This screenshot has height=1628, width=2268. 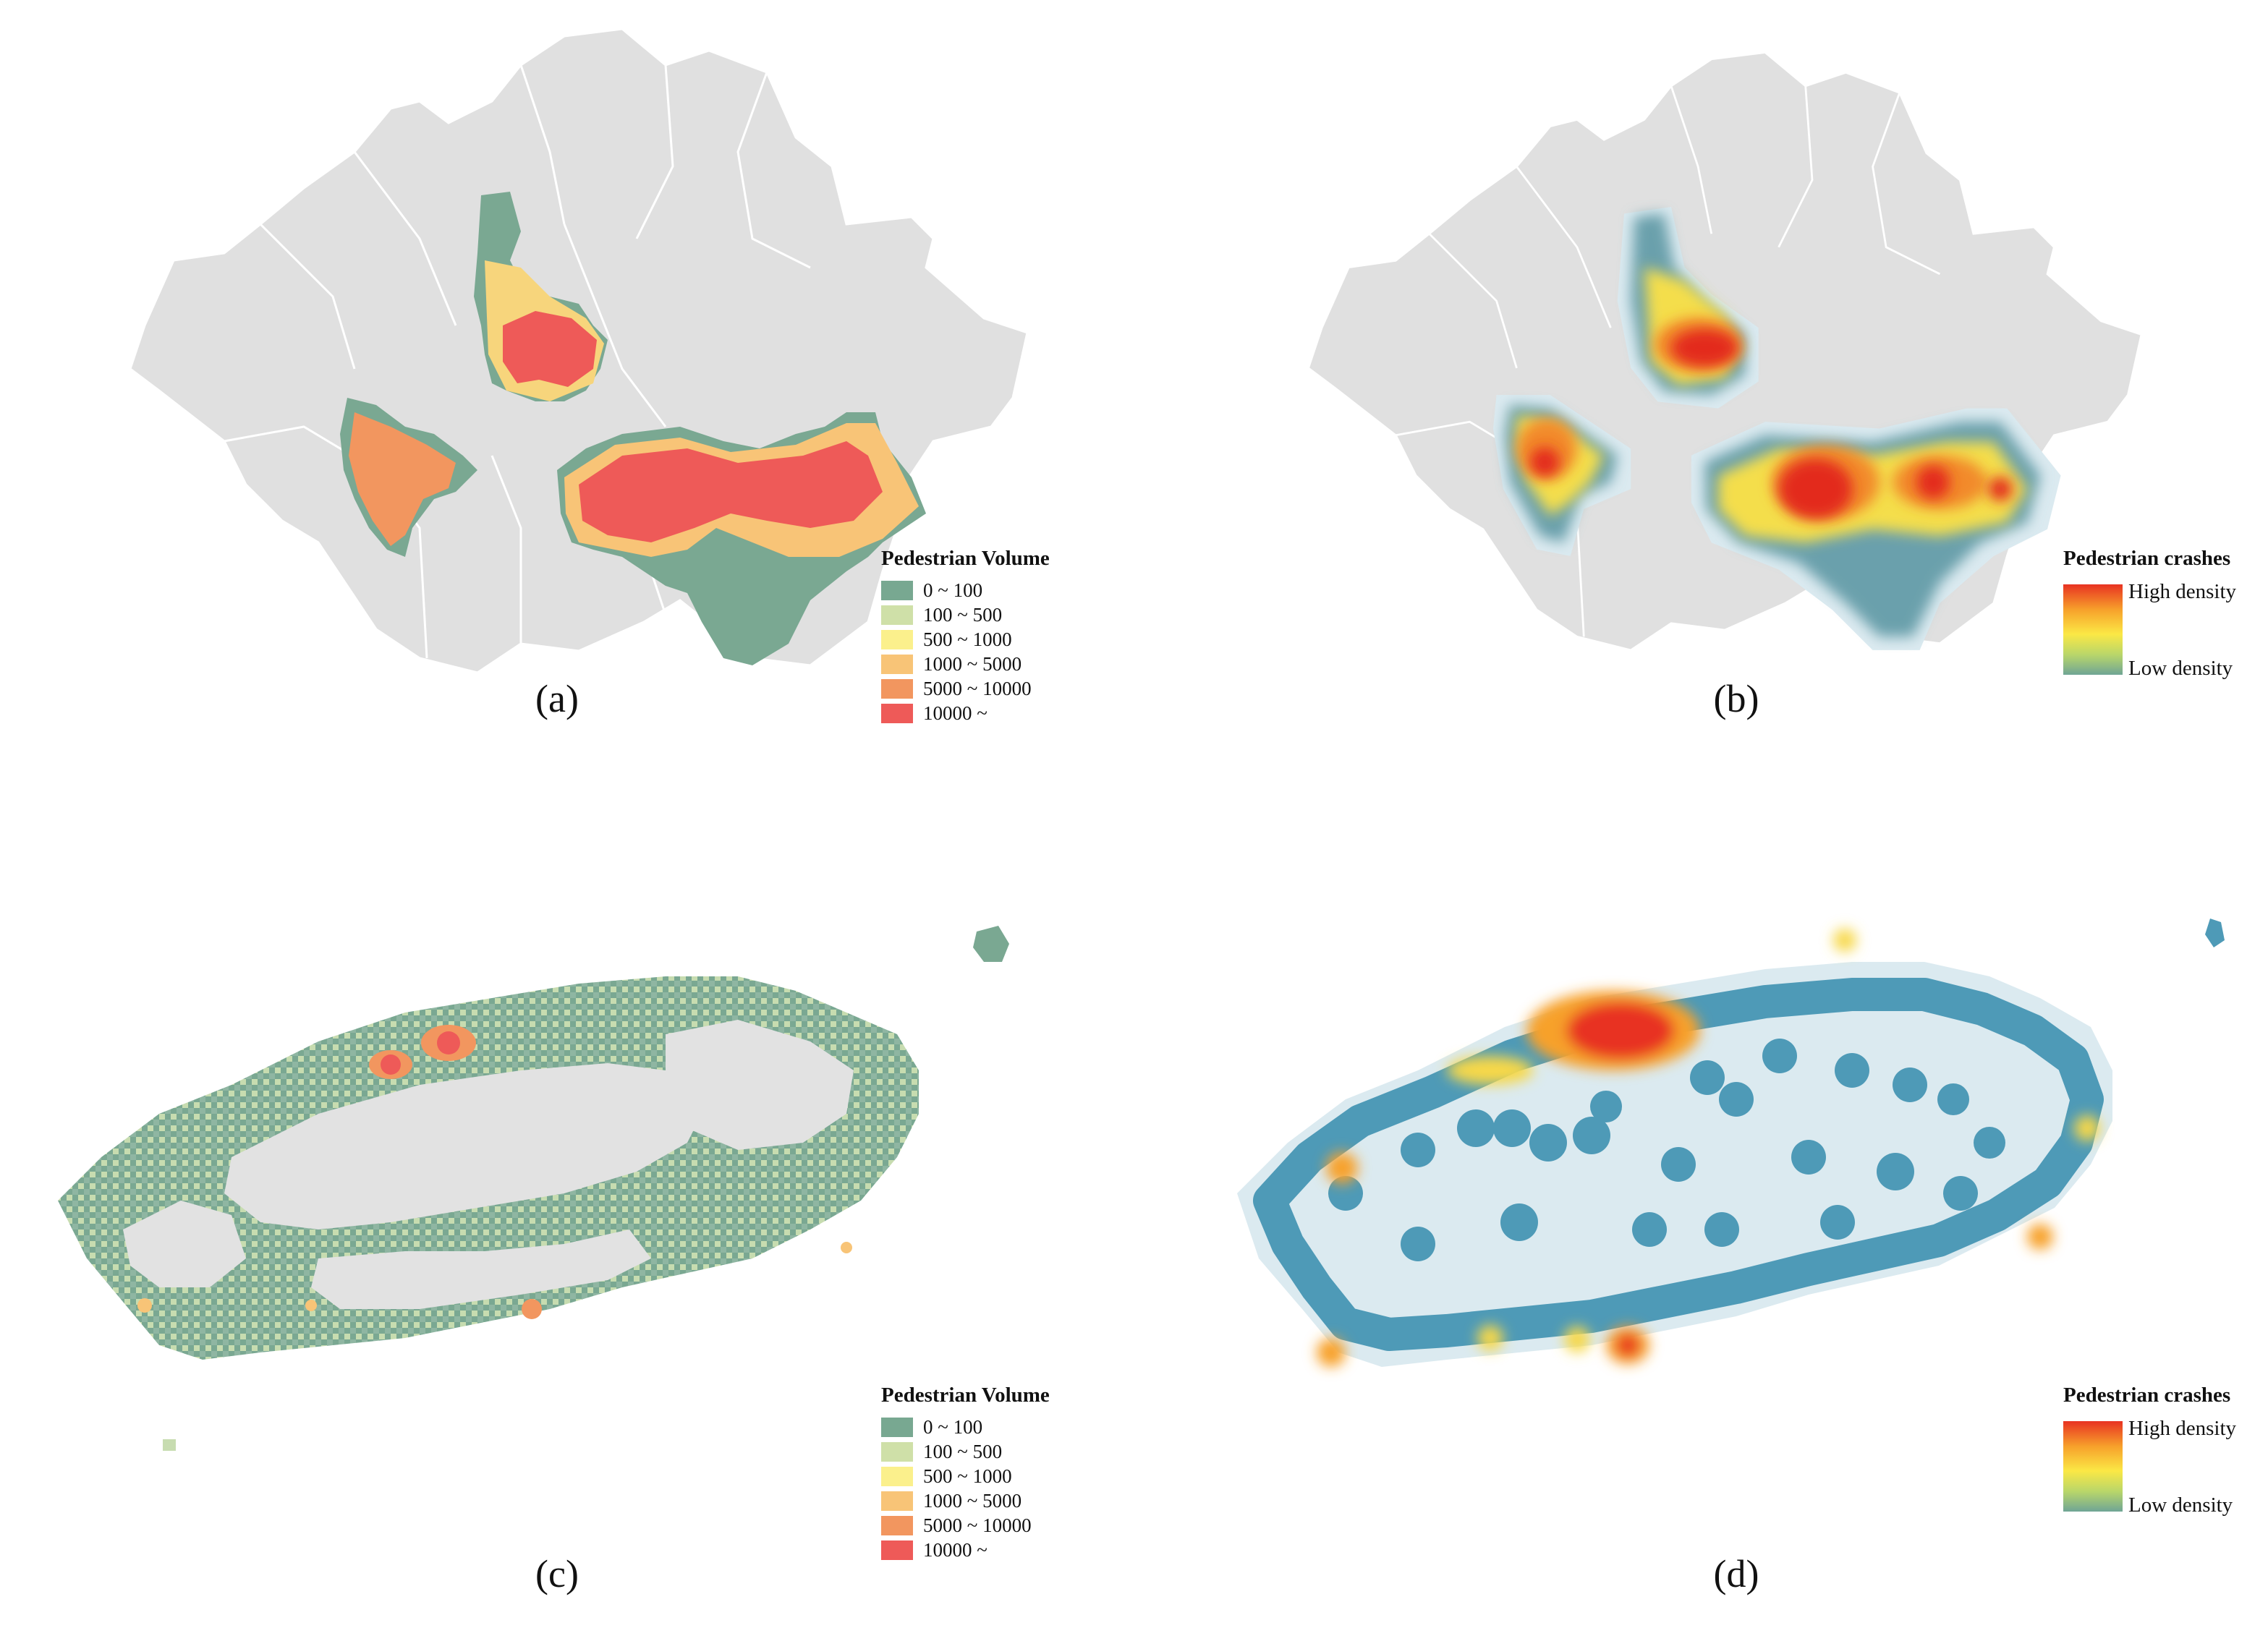 I want to click on jeju-map-d, so click(x=1731, y=1143).